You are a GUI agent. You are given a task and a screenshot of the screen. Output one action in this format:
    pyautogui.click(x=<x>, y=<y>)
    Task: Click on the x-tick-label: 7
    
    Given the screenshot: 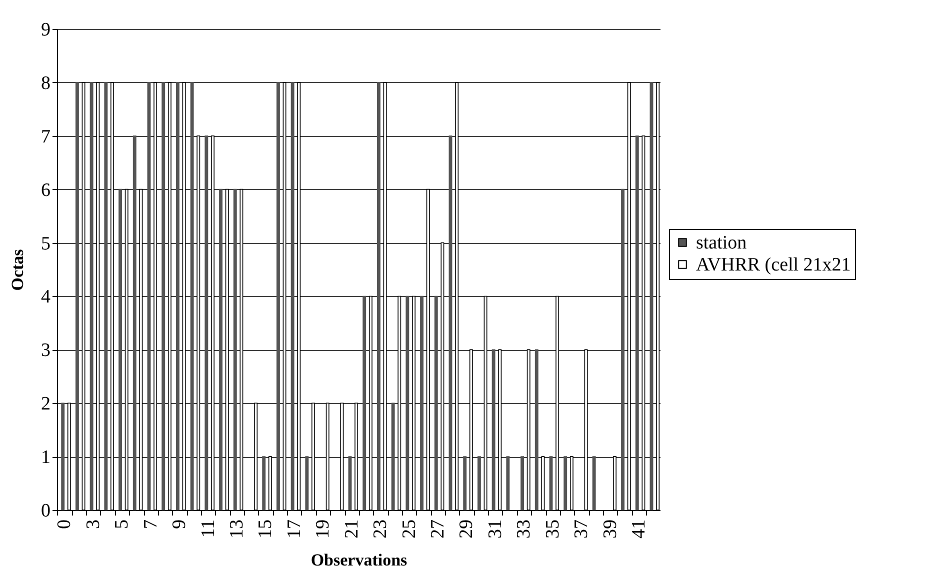 What is the action you would take?
    pyautogui.click(x=151, y=524)
    